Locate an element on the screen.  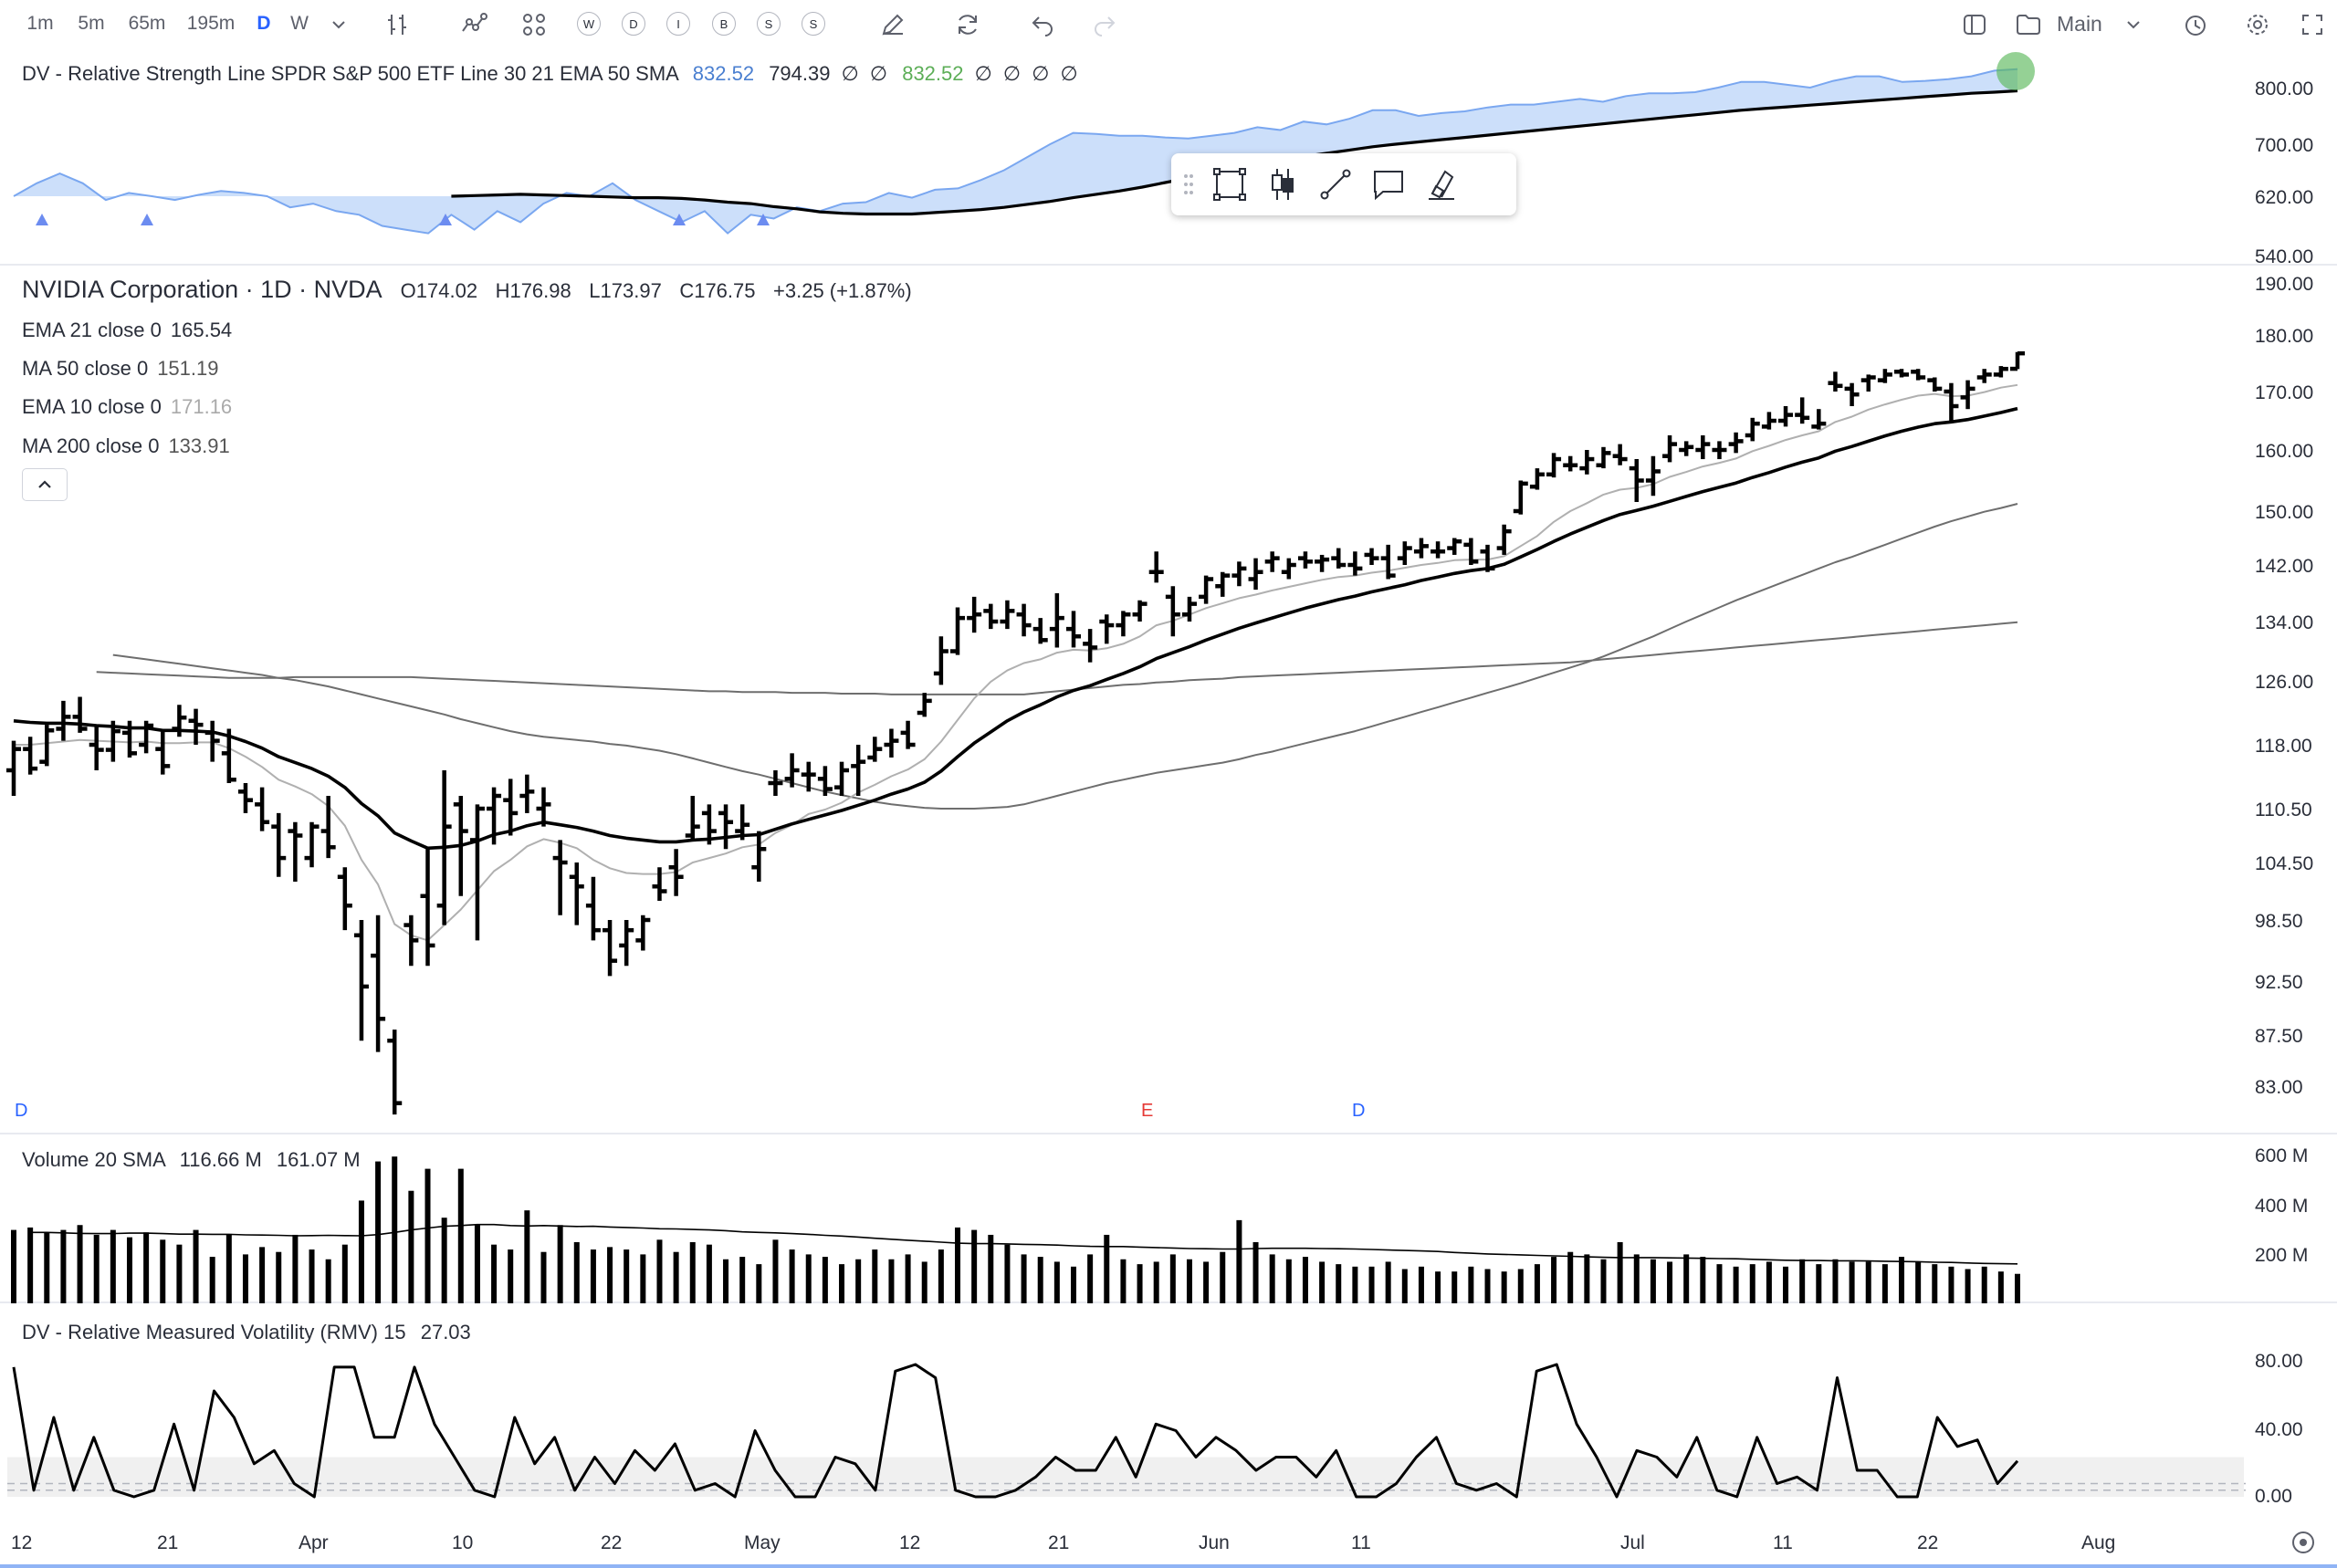
indicator-label: MA 50 close 0 is located at coordinates (85, 369).